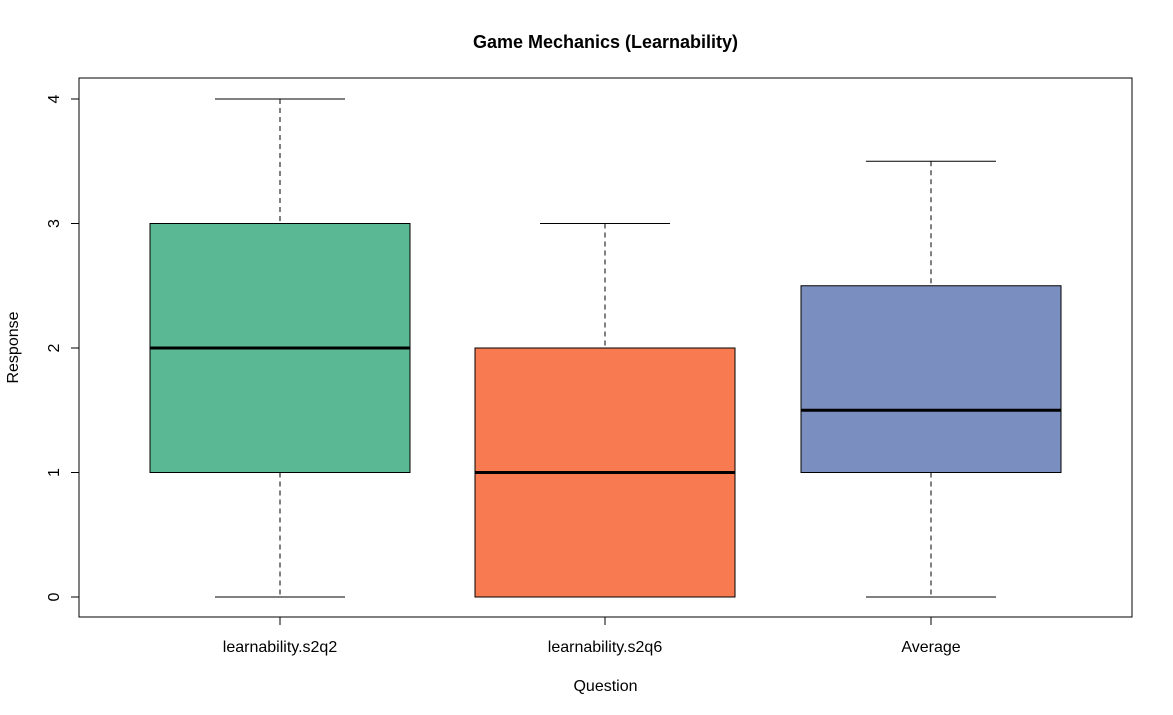 This screenshot has width=1173, height=715. Describe the element at coordinates (605, 42) in the screenshot. I see `chart-title: Game Mechanics (Learnability)` at that location.